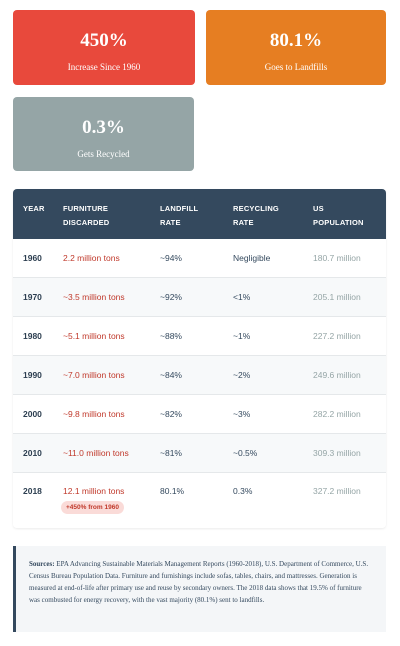 This screenshot has height=646, width=400. I want to click on cell-landfill: ~81%, so click(171, 453).